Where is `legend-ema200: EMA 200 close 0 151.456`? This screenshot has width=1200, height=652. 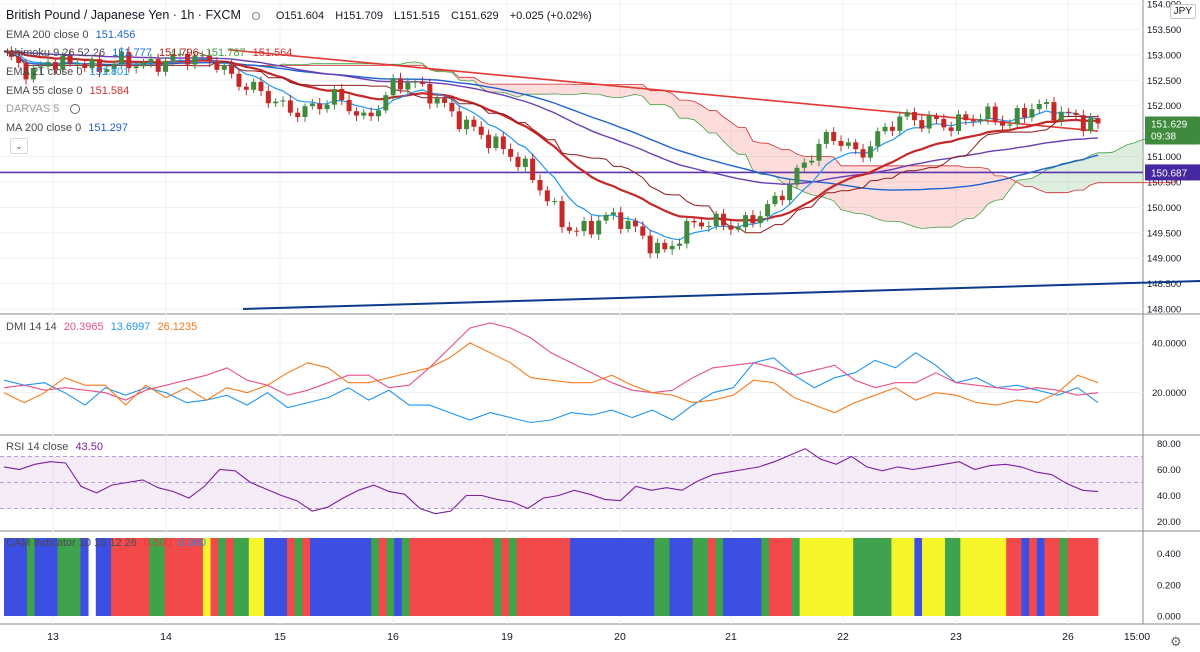
legend-ema200: EMA 200 close 0 151.456 is located at coordinates (71, 35).